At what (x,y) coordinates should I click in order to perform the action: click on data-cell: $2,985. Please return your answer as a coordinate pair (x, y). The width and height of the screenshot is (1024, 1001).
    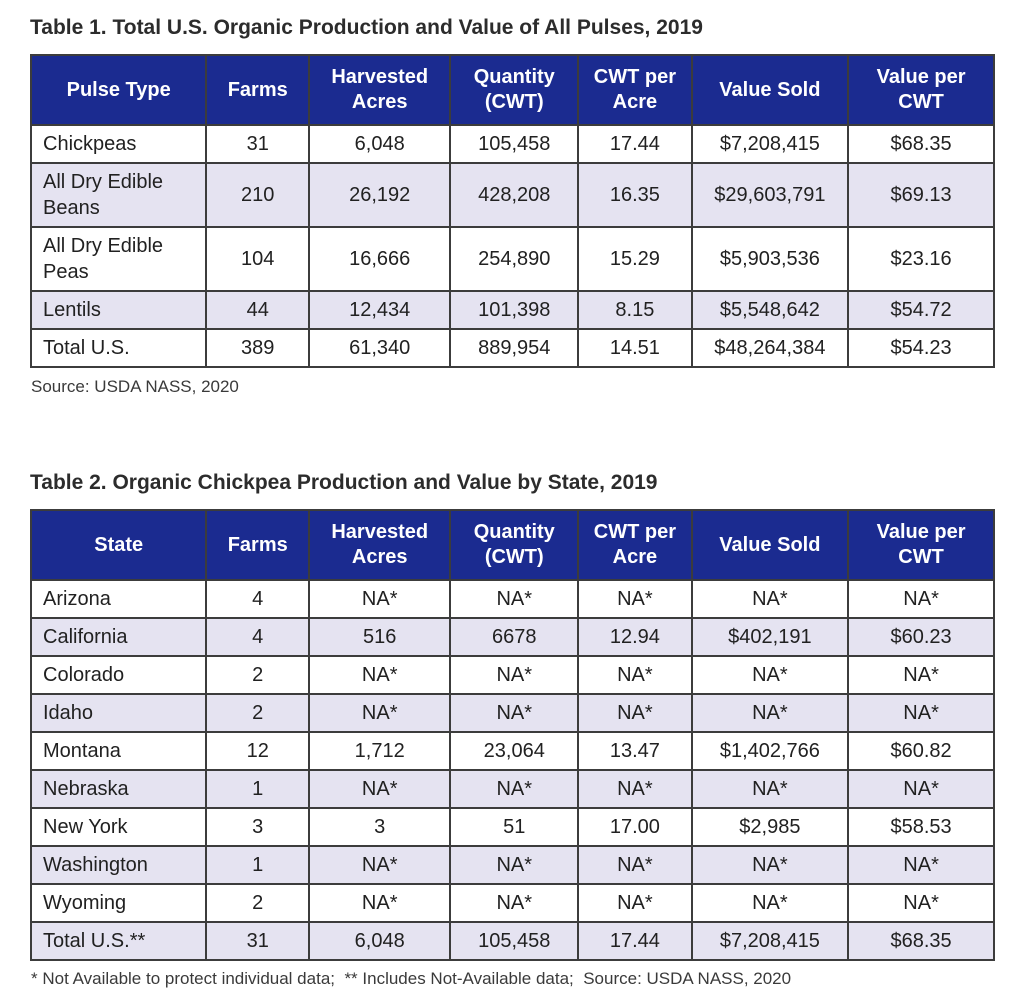
    Looking at the image, I should click on (770, 827).